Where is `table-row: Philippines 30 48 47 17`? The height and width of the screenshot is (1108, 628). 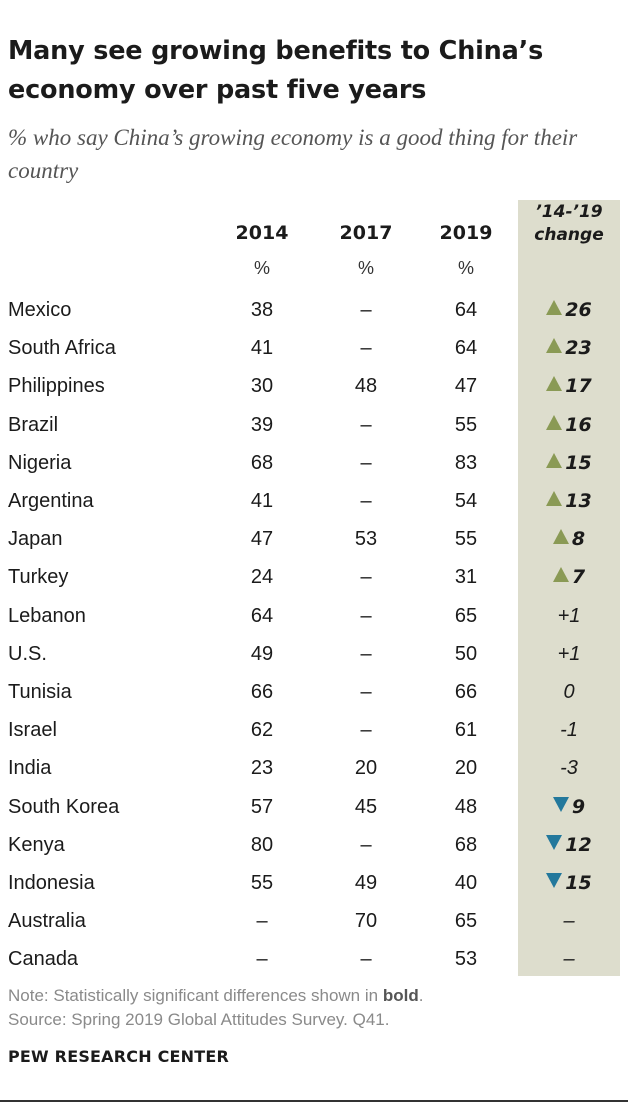 table-row: Philippines 30 48 47 17 is located at coordinates (314, 394).